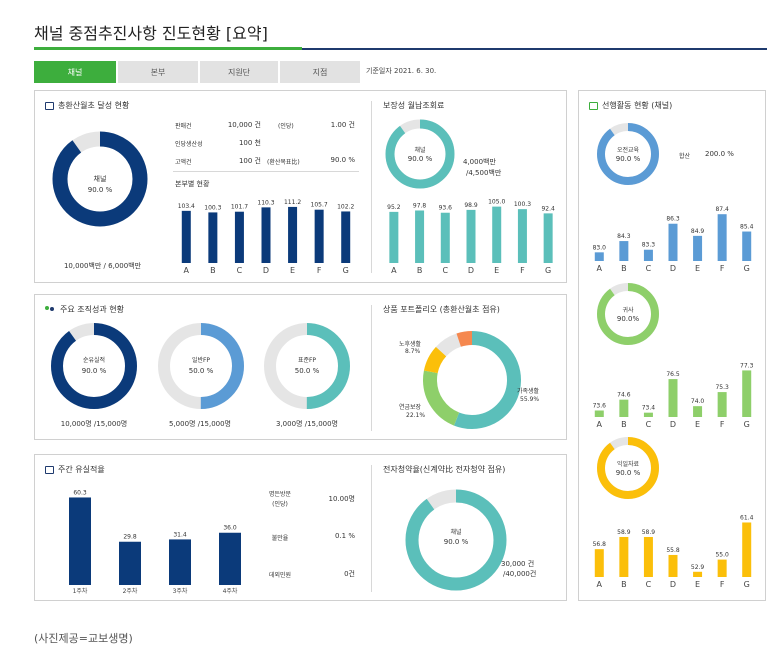 The image size is (781, 660). I want to click on org-title: 주요 조직성과 현황, so click(84, 309).